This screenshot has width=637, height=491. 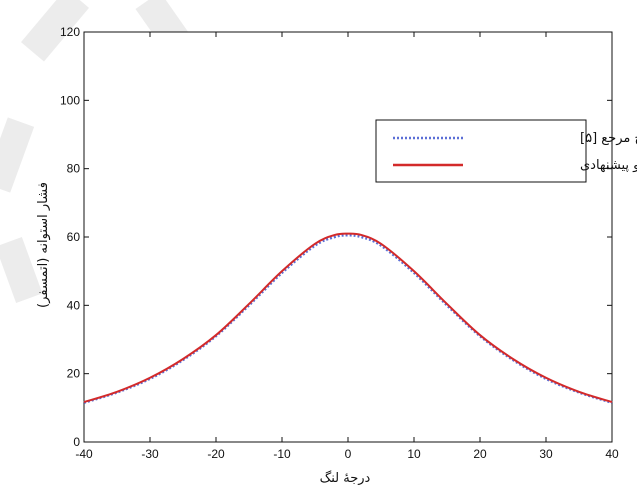 I want to click on x-tick-label: 10, so click(x=414, y=454).